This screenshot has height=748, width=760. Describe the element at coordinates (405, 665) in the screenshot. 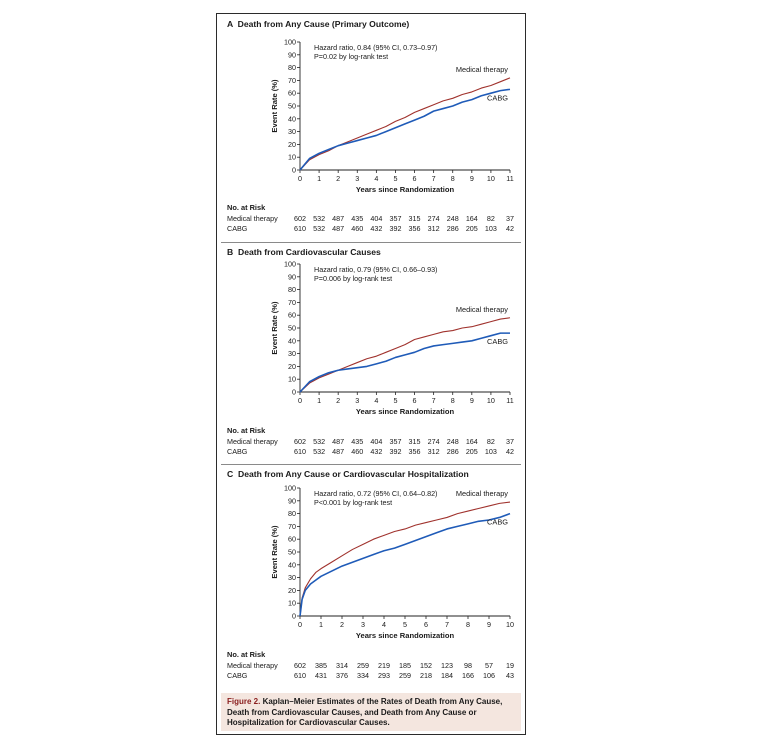

I see `panel-c-at-risk-medical-value: 185` at that location.